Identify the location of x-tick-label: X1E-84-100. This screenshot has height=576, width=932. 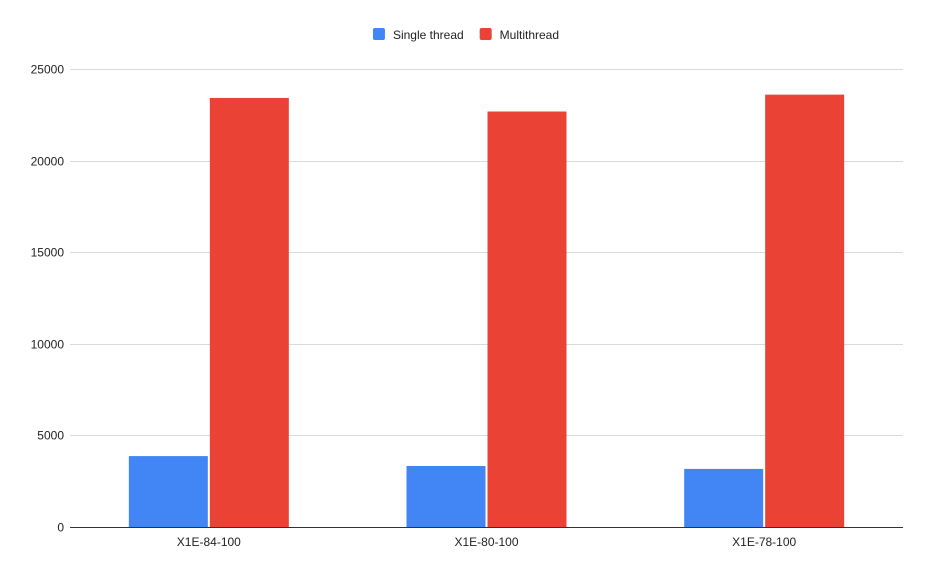
(209, 542).